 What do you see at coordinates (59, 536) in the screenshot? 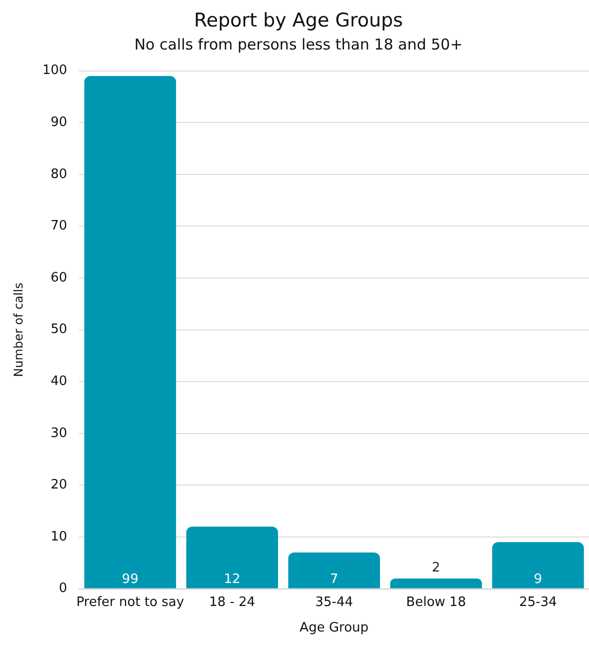
I see `y-tick-label: 10` at bounding box center [59, 536].